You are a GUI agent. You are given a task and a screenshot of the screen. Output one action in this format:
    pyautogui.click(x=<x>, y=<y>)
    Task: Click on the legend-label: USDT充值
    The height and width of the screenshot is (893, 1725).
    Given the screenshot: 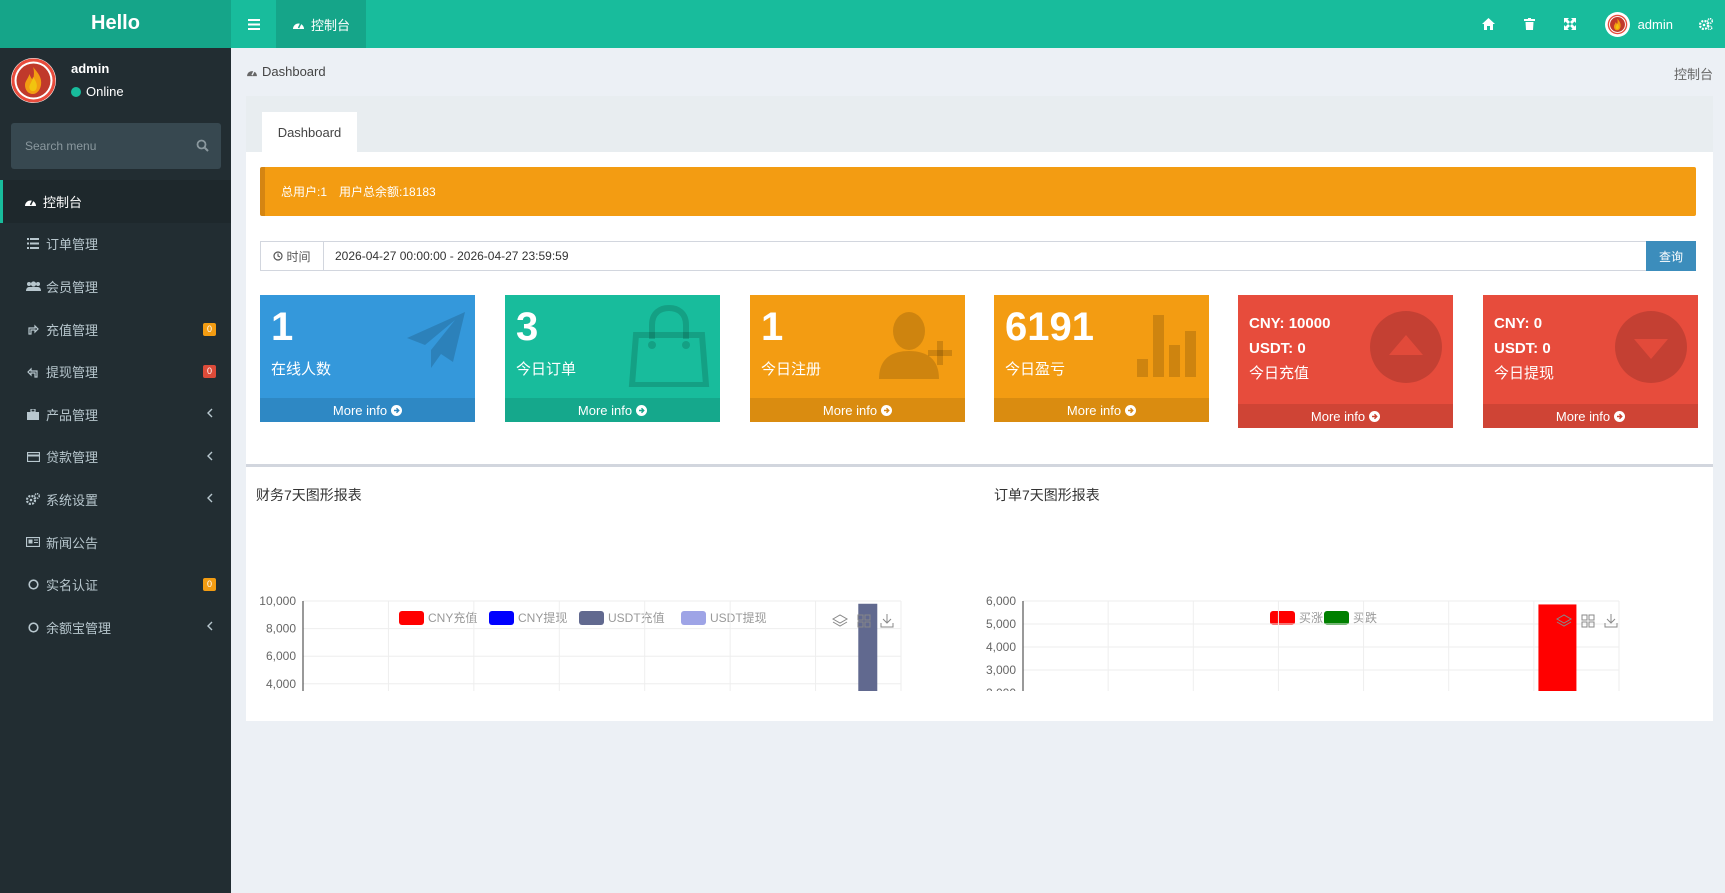 What is the action you would take?
    pyautogui.click(x=636, y=617)
    